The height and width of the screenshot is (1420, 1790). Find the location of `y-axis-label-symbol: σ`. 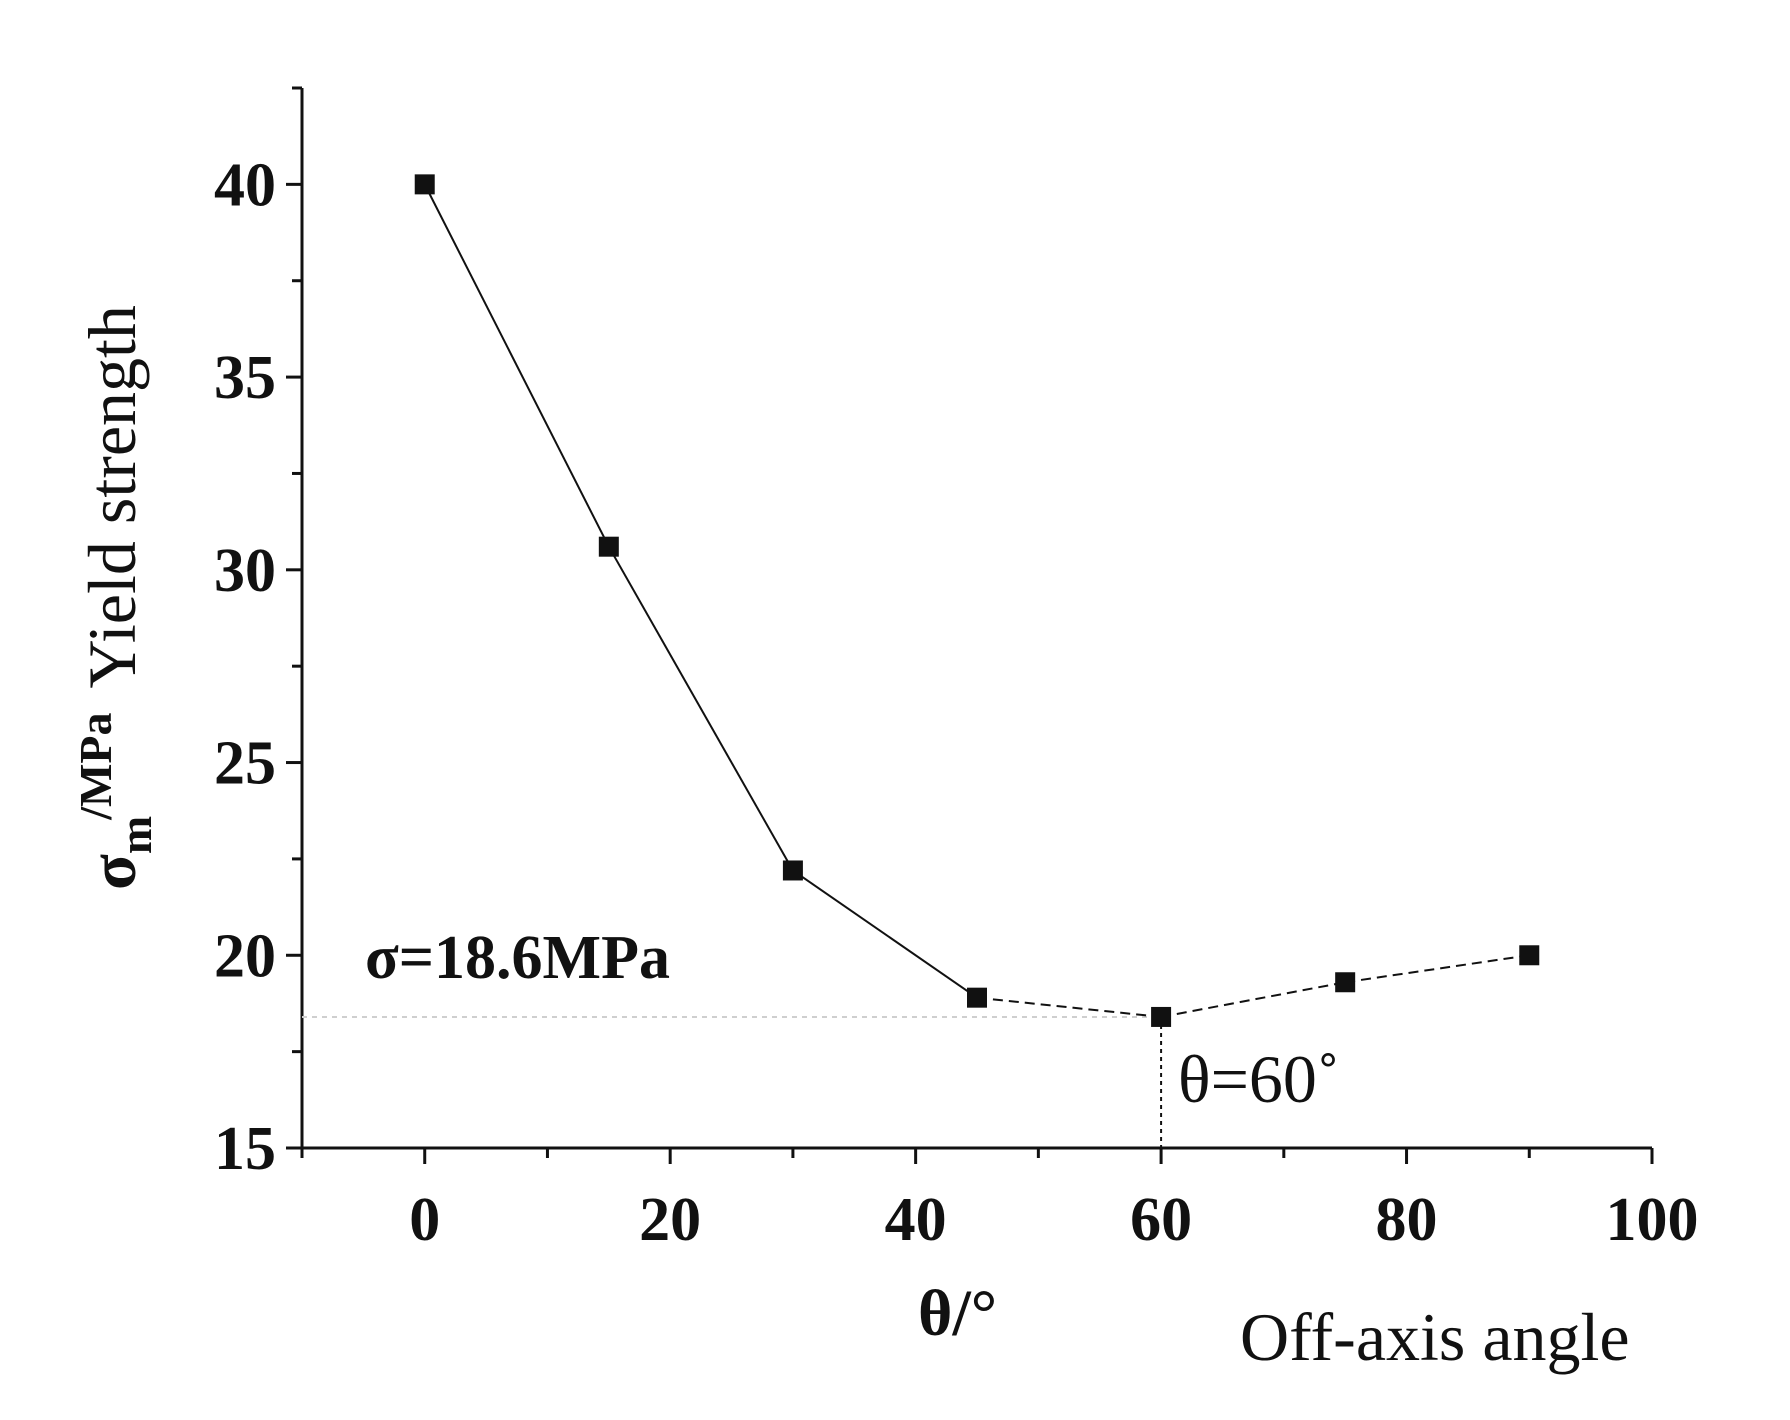

y-axis-label-symbol: σ is located at coordinates (113, 872).